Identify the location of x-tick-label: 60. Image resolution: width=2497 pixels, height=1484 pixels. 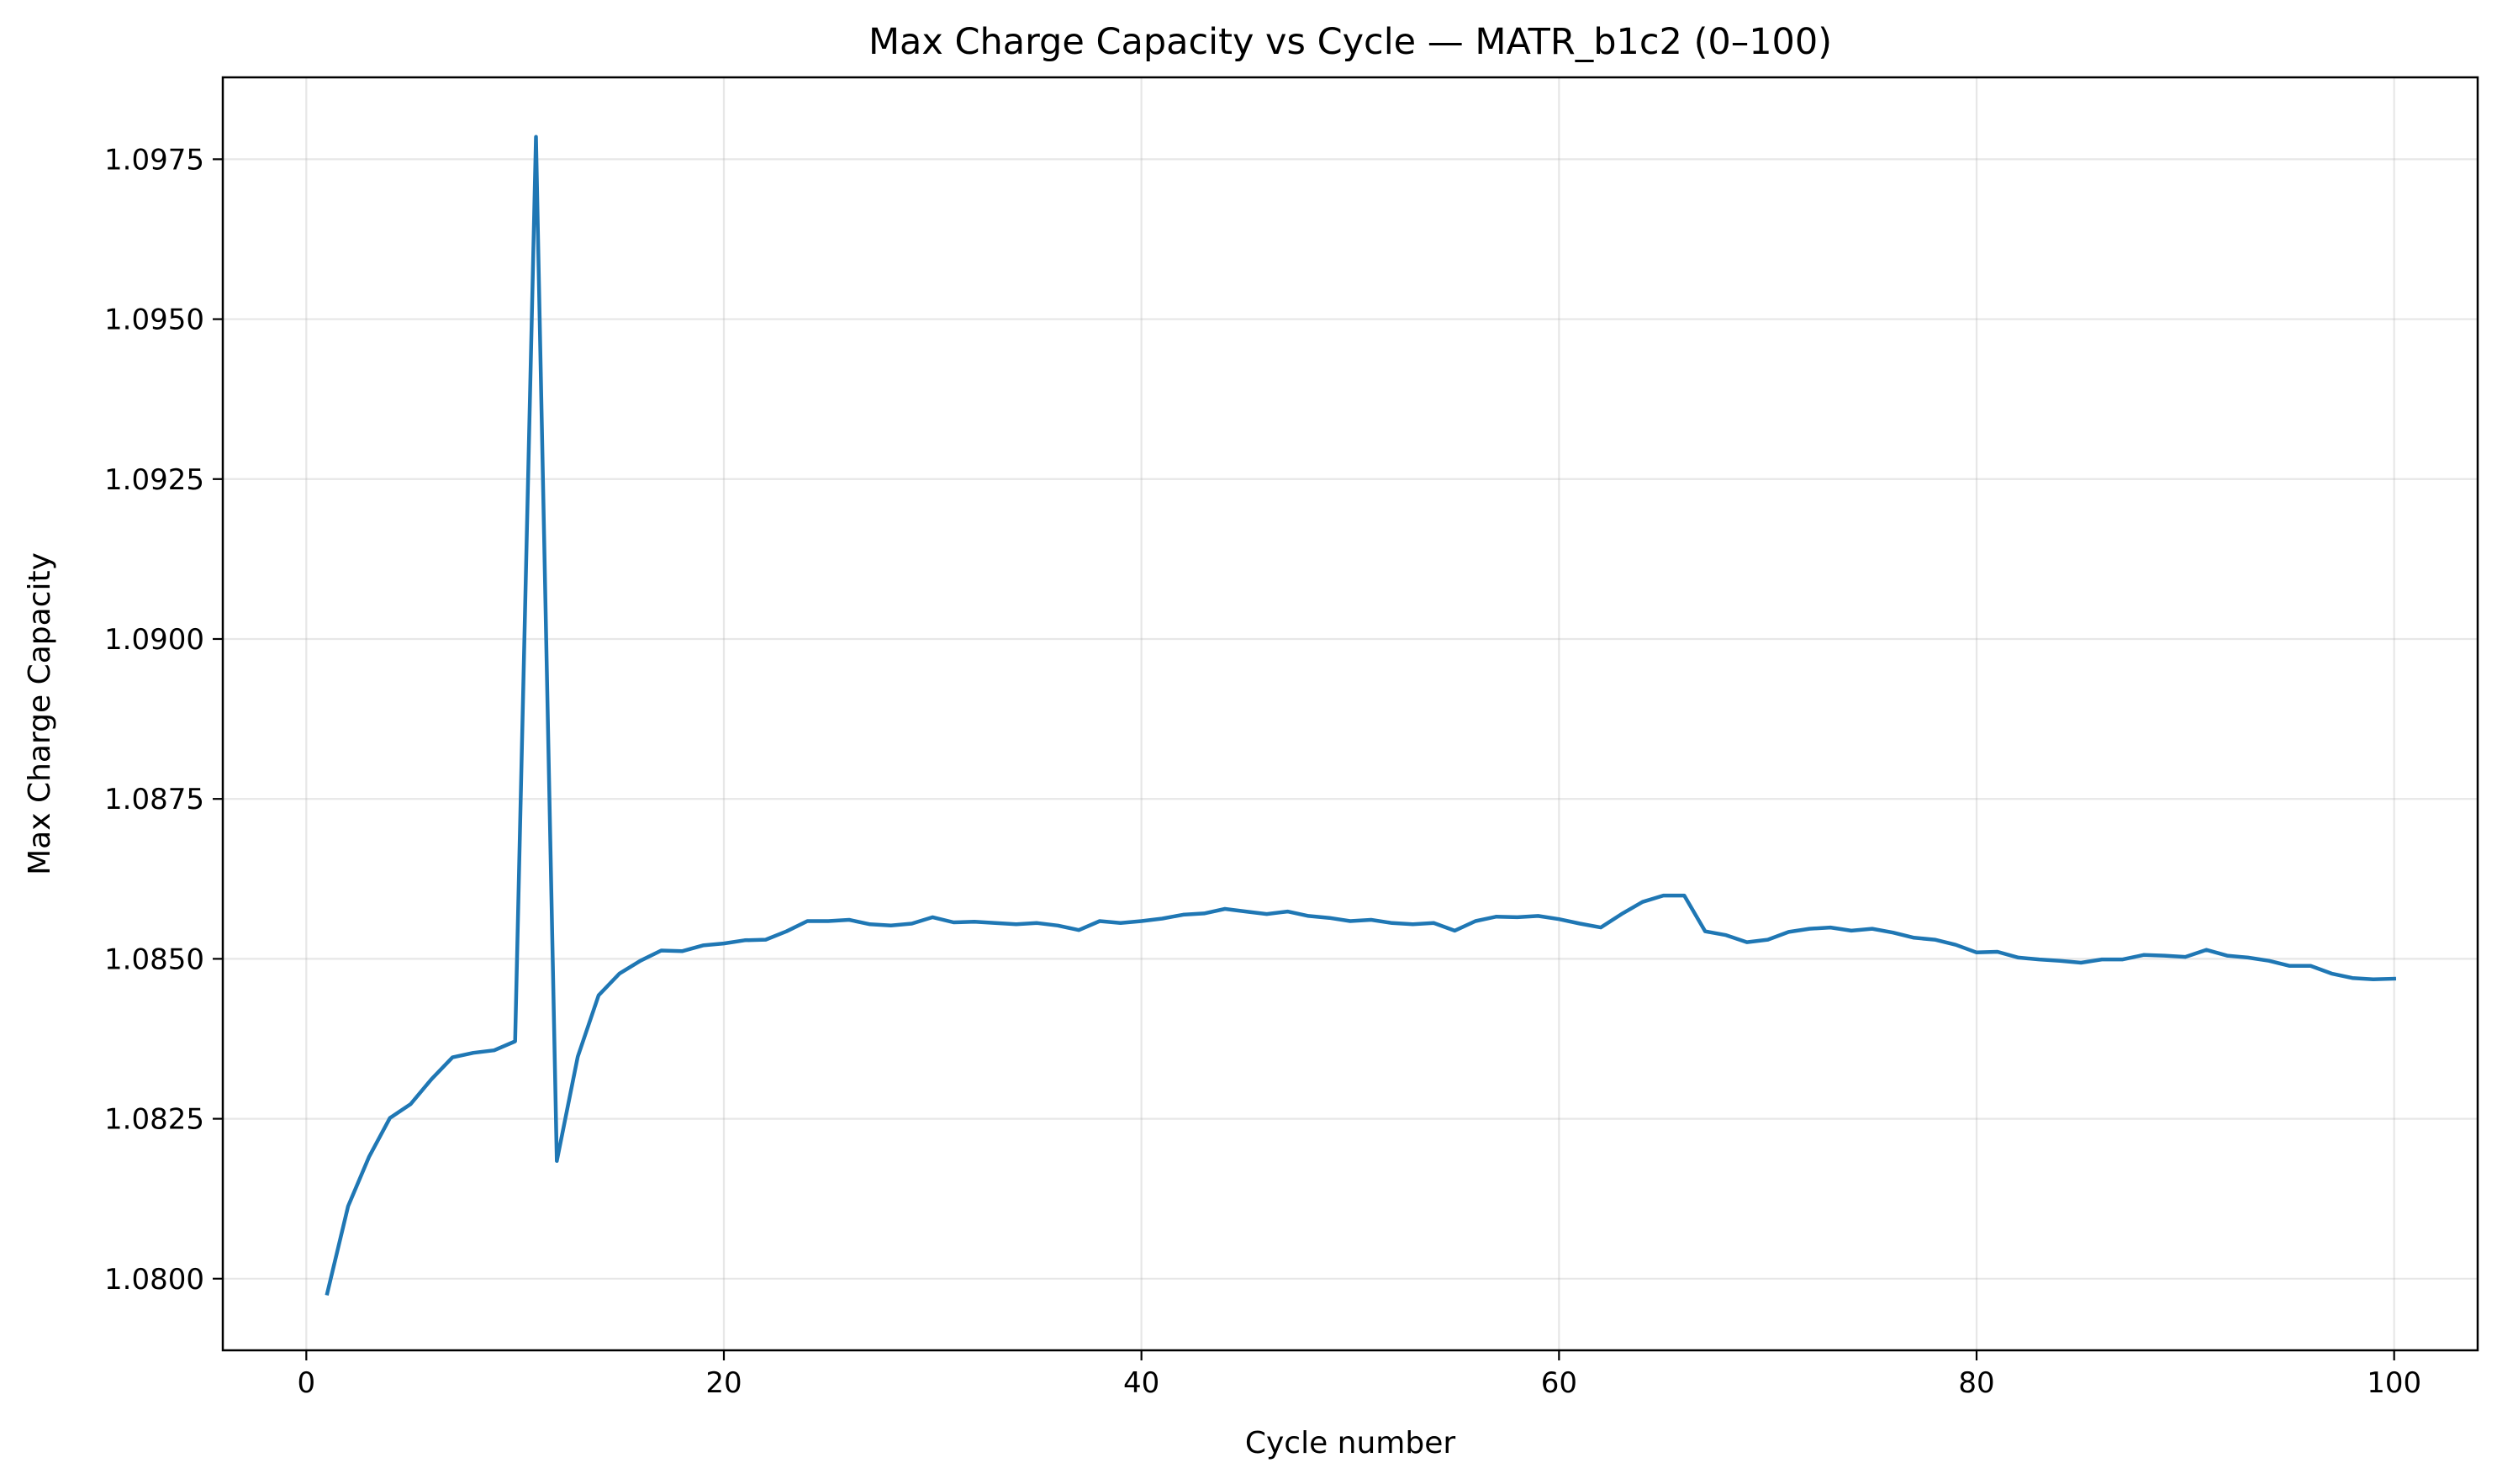
(1559, 1383).